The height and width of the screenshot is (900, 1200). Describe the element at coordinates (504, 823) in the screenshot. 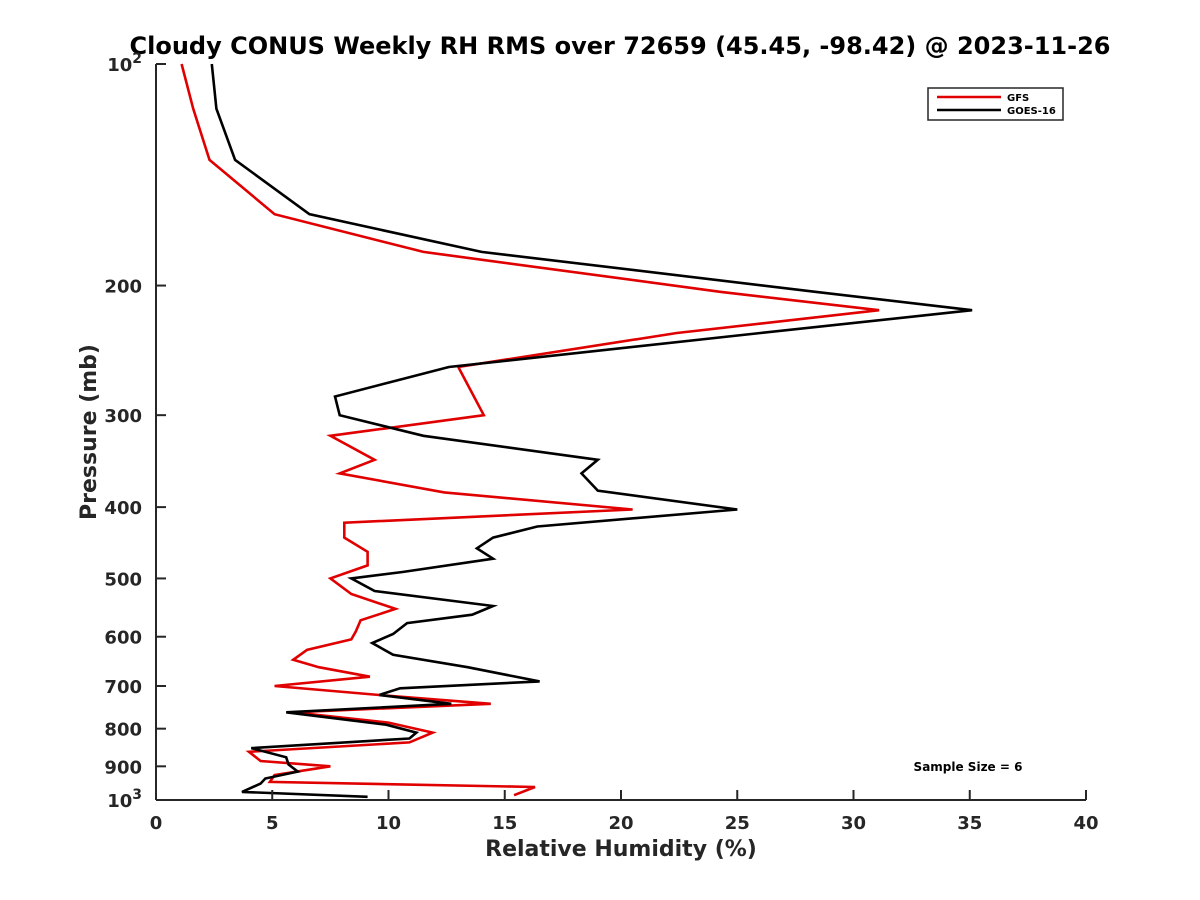

I see `x-tick-label: 15` at that location.